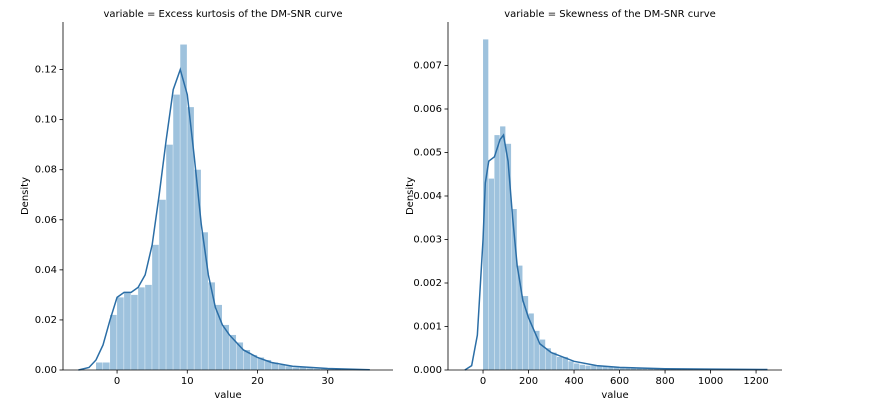 The width and height of the screenshot is (896, 406). What do you see at coordinates (46, 170) in the screenshot?
I see `y-tick-label: 0.08` at bounding box center [46, 170].